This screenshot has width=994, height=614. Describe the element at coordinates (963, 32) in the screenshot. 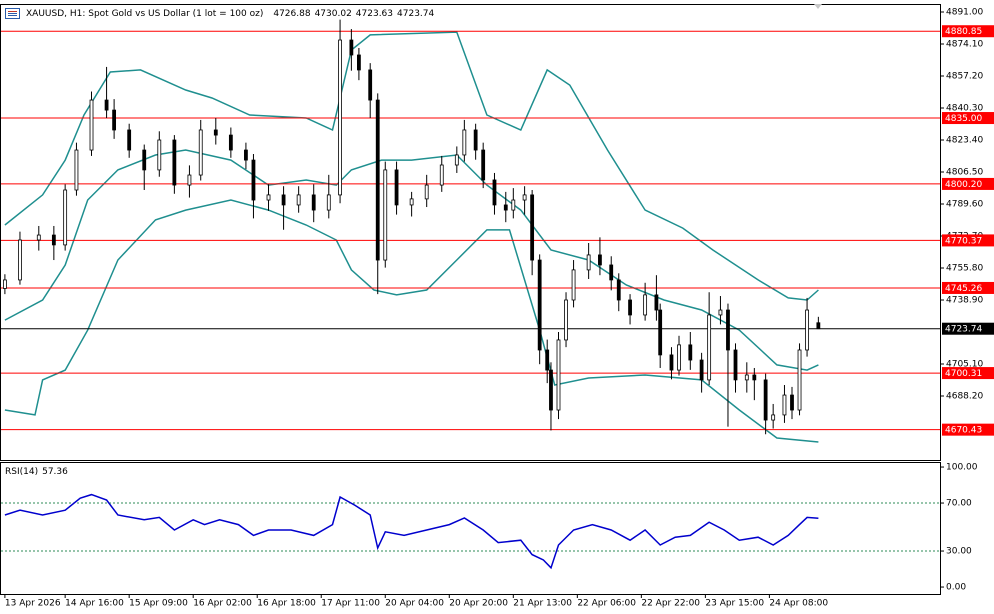

I see `level-label: 4880.85` at that location.